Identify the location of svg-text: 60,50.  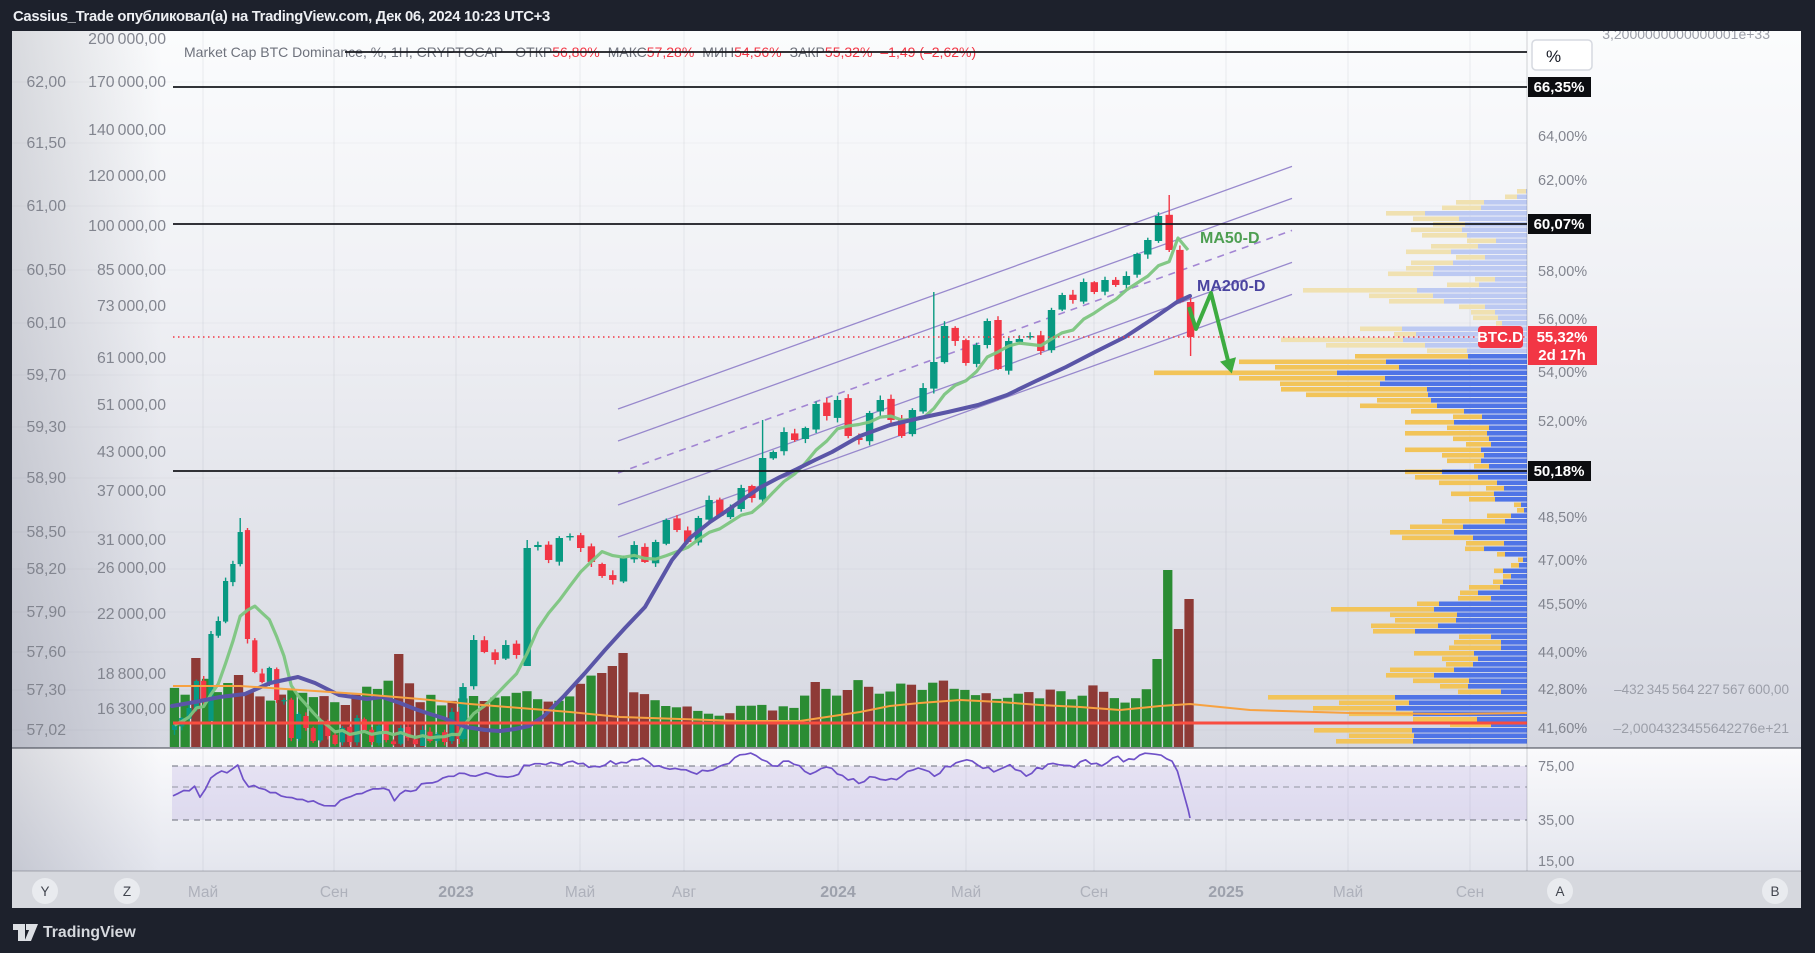
(46, 270).